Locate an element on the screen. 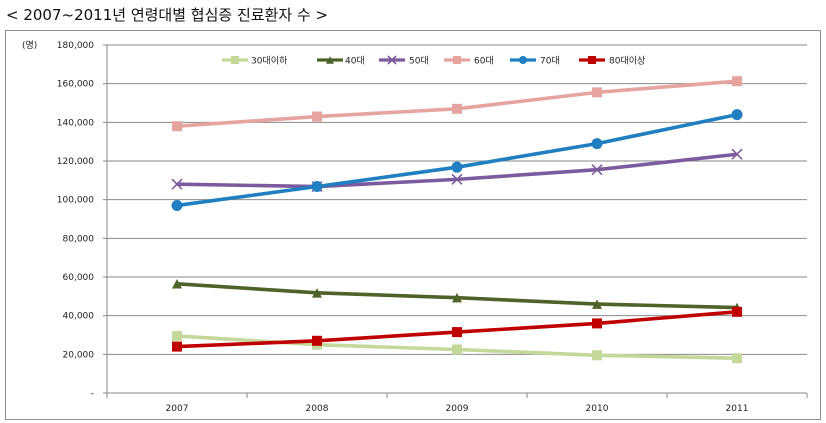 Image resolution: width=826 pixels, height=423 pixels. legend-item: 80대이상 is located at coordinates (612, 61).